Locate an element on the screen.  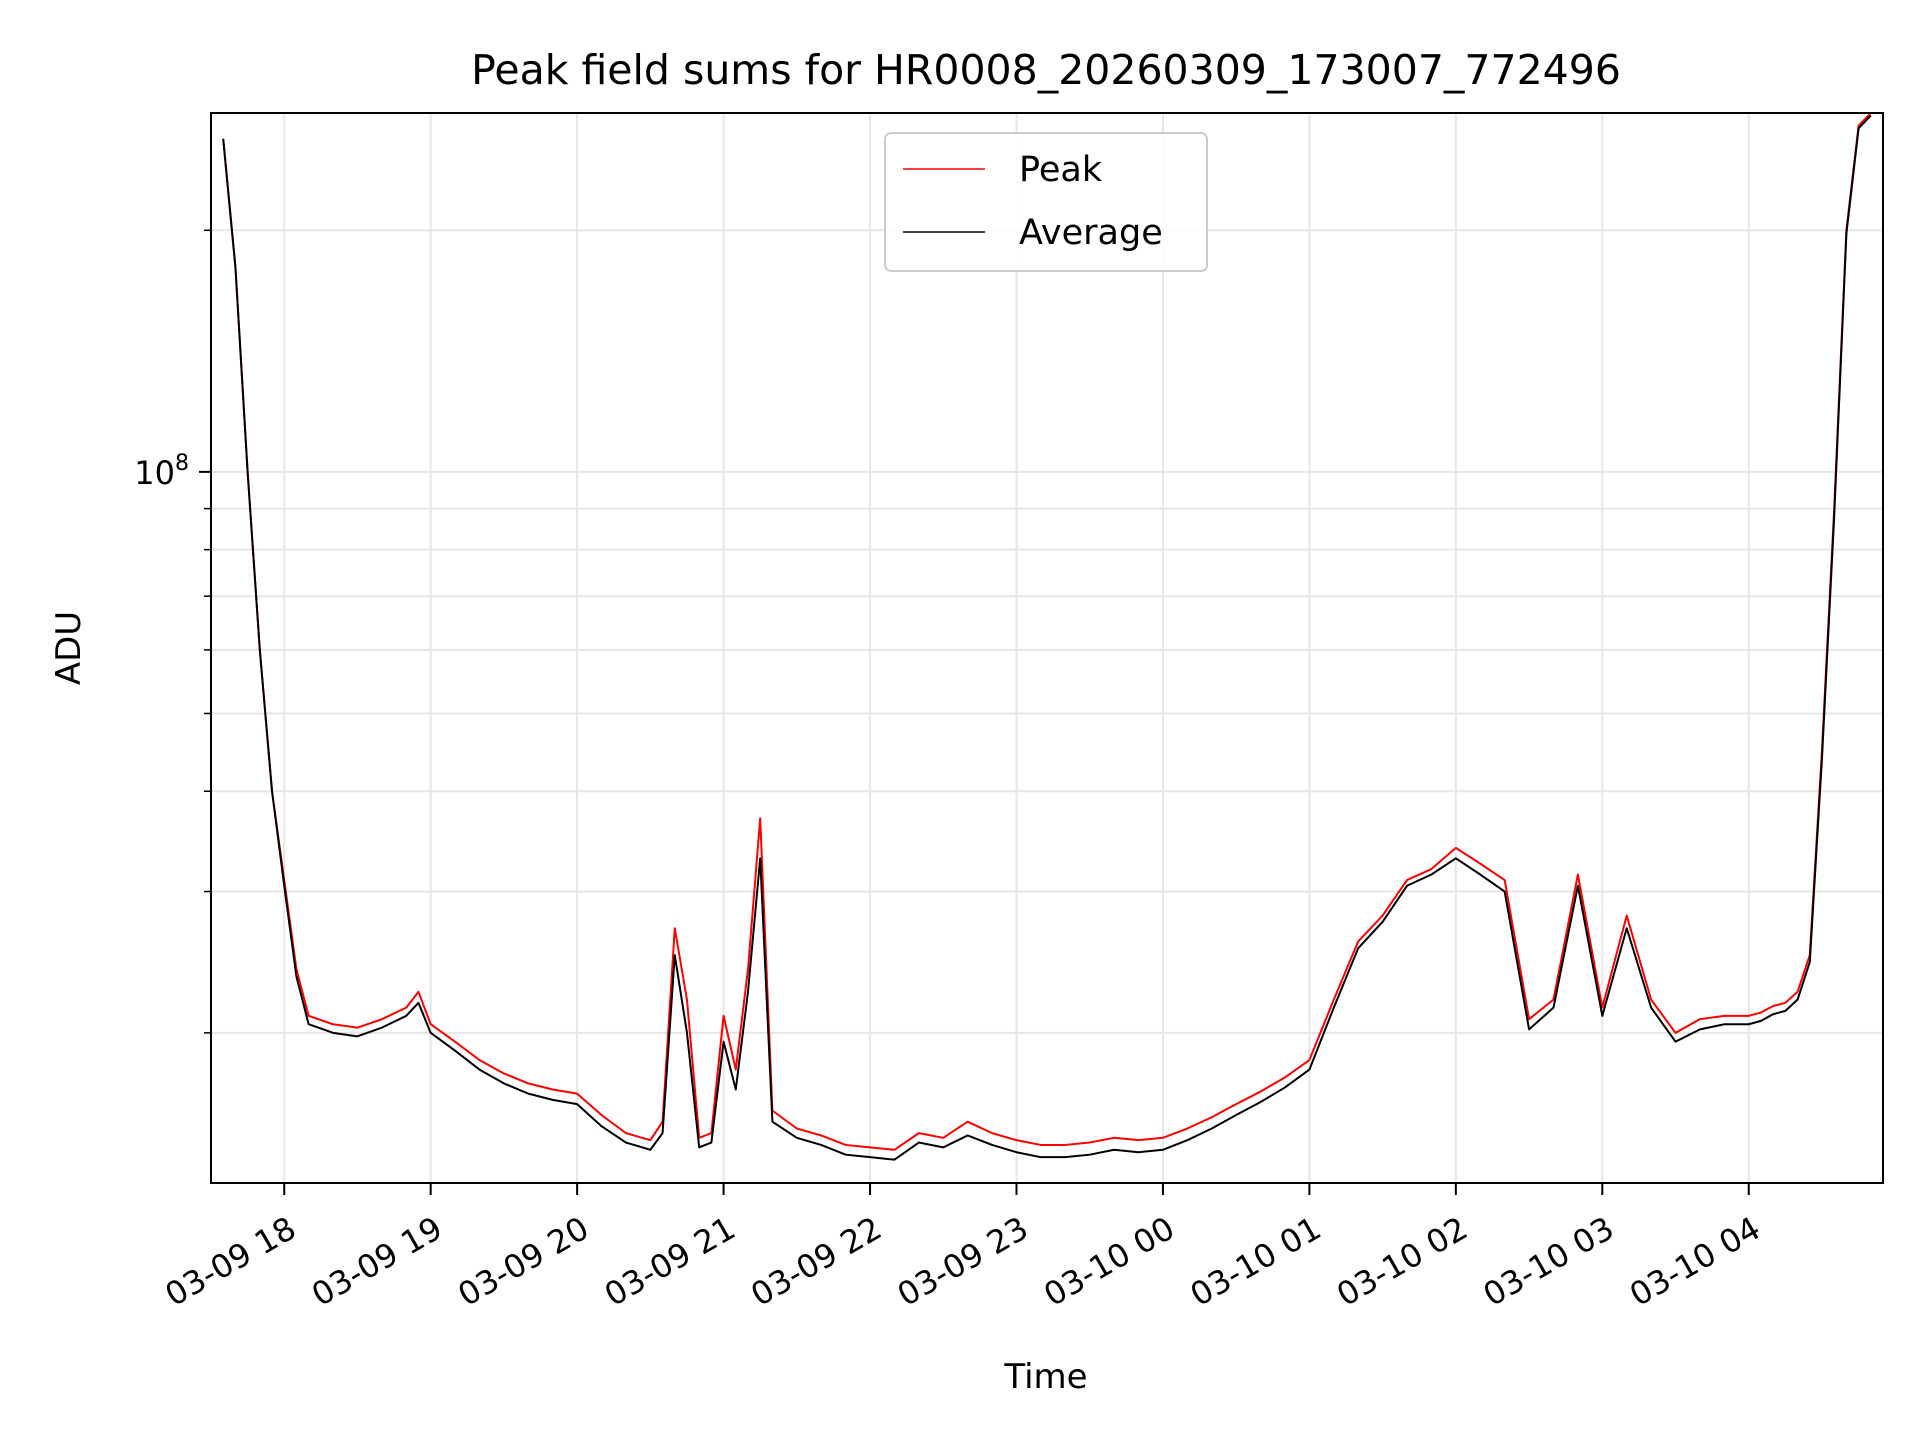
legend: Peak Average is located at coordinates (1046, 202).